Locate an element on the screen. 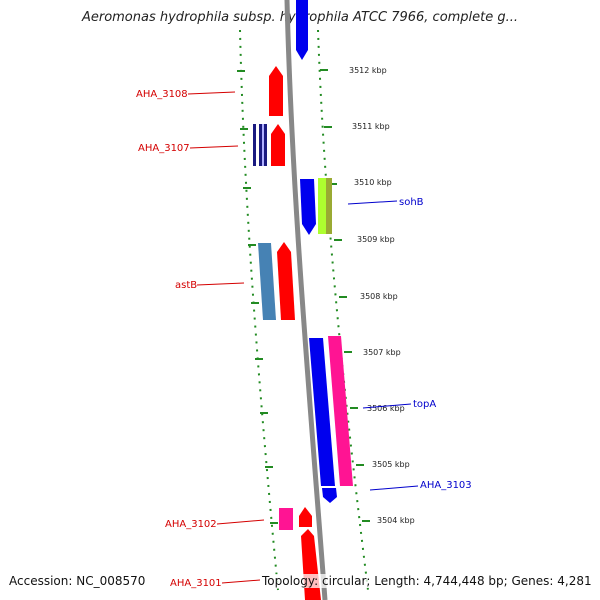  scale-label: 3508 kbp is located at coordinates (379, 296).